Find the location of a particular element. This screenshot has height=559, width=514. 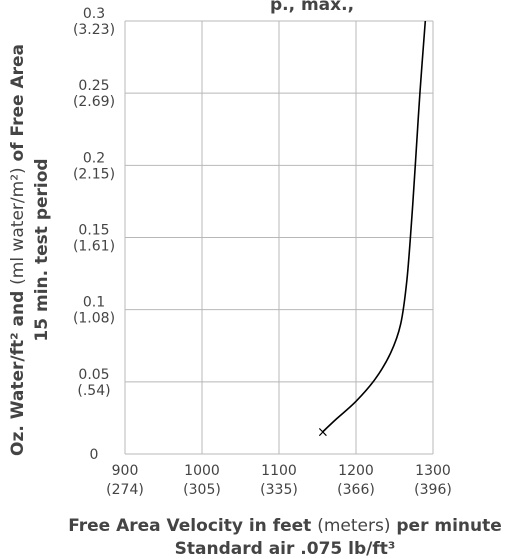

x-tick-sublabel: (274) is located at coordinates (125, 490).